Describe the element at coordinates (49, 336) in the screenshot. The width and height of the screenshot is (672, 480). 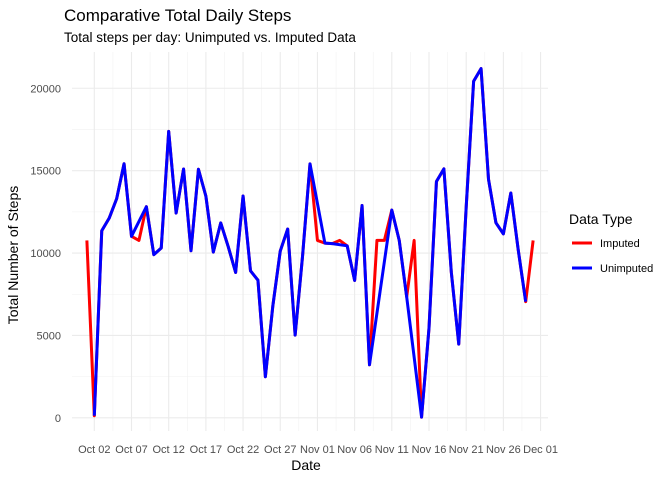
I see `y-tick-label: 5000` at that location.